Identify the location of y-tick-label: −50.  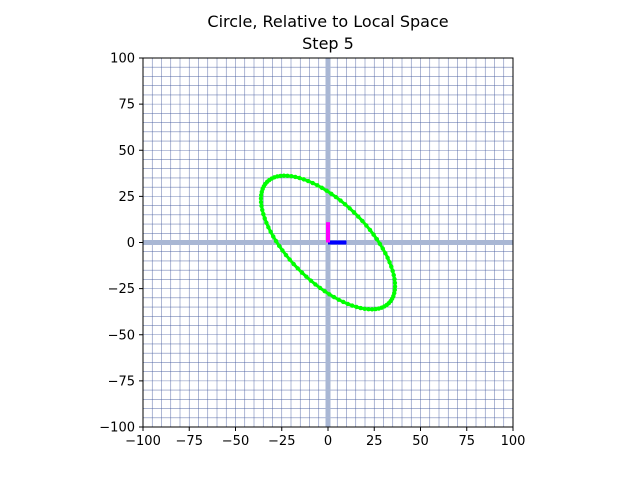
(121, 335).